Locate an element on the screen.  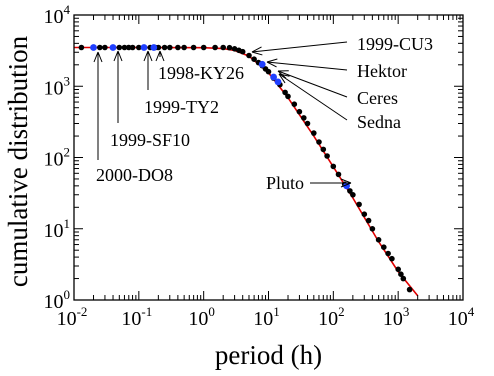
y-tick-label: 10¹ is located at coordinates (57, 229).